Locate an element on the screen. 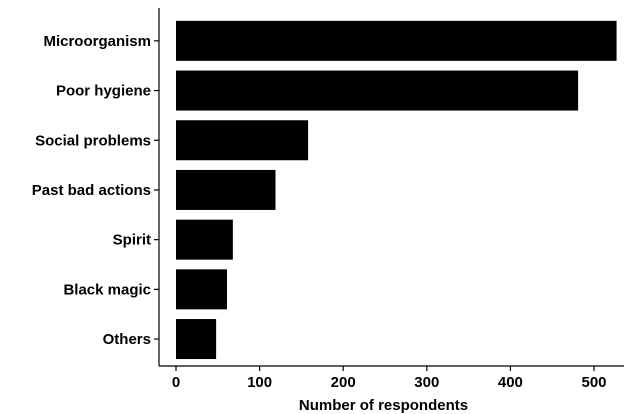 The height and width of the screenshot is (414, 628). x-tick-label: 300 is located at coordinates (426, 382).